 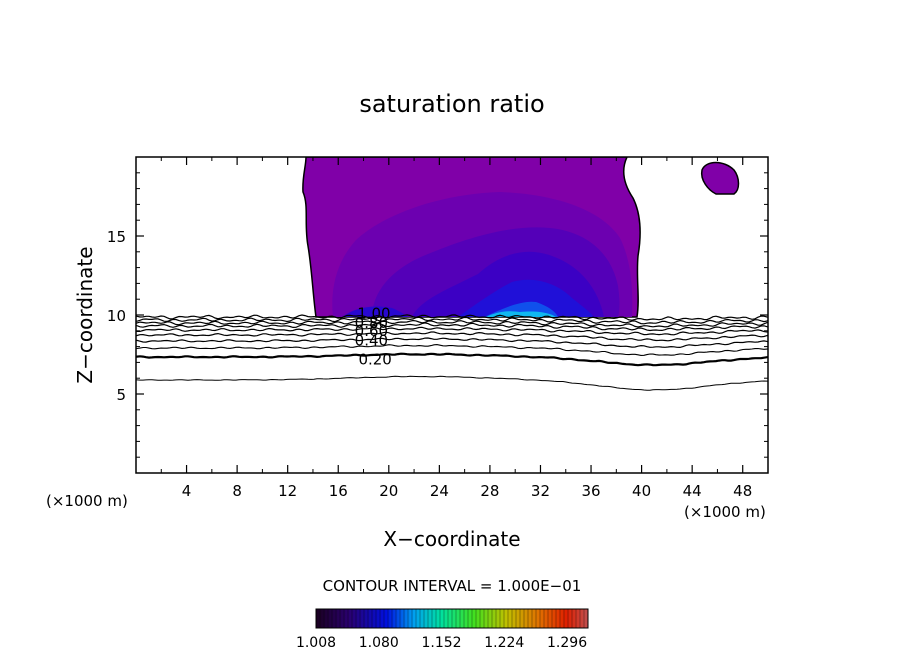 I want to click on x-axis-label: X−coordinate, so click(x=451, y=539).